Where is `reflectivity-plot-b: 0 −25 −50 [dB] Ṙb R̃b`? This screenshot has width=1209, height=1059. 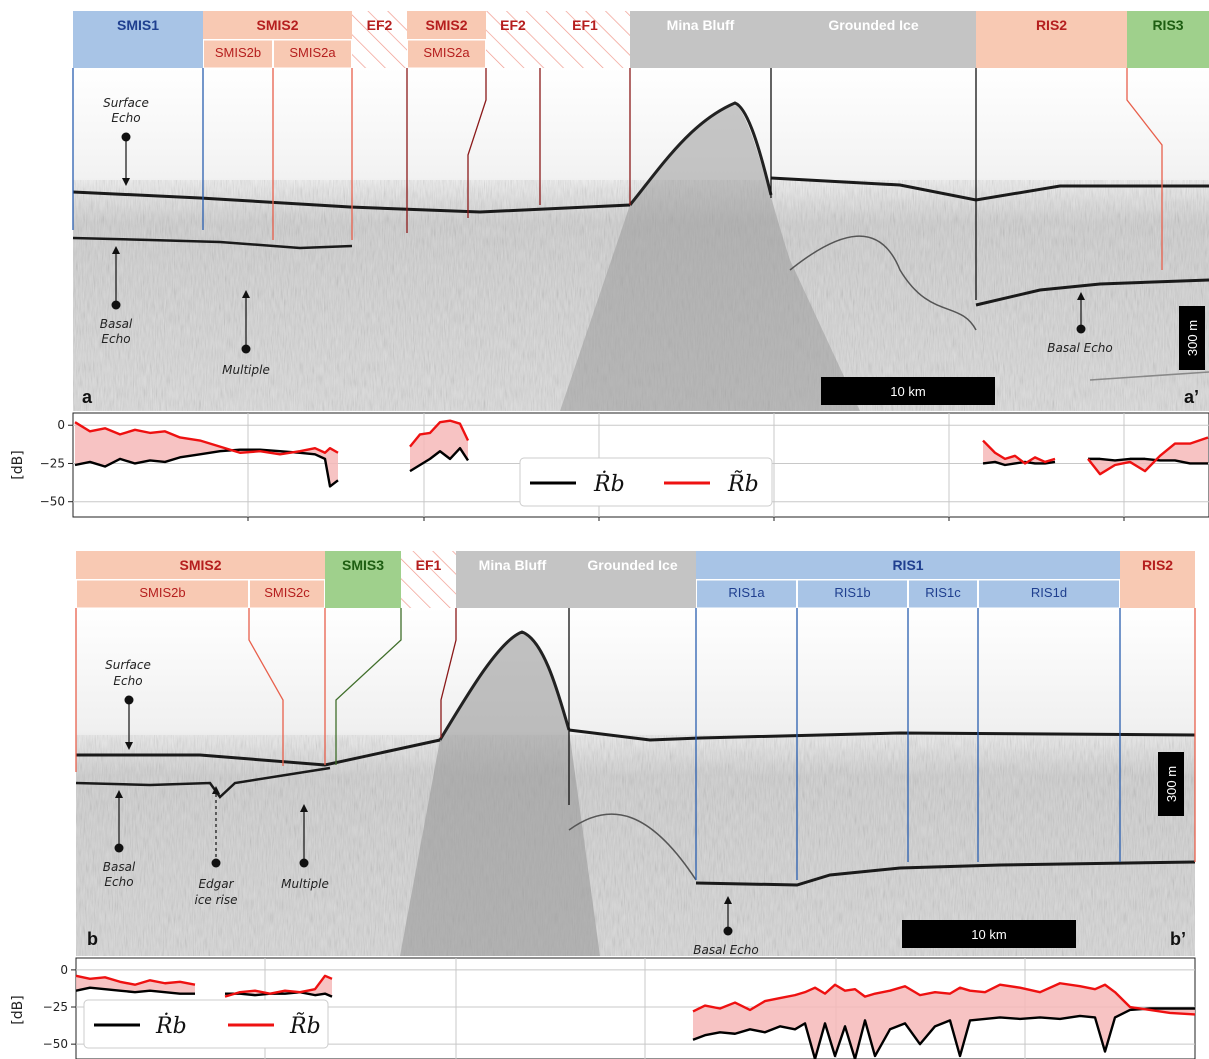 reflectivity-plot-b: 0 −25 −50 [dB] Ṙb R̃b is located at coordinates (603, 1008).